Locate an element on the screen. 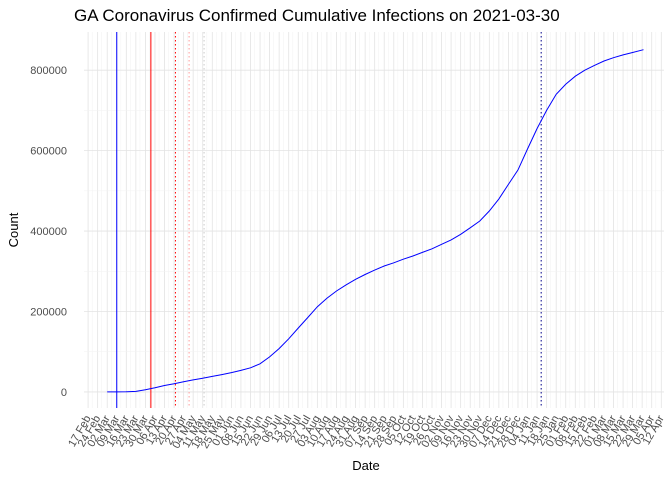 This screenshot has height=480, width=672. y-axis-title: Count is located at coordinates (13, 229).